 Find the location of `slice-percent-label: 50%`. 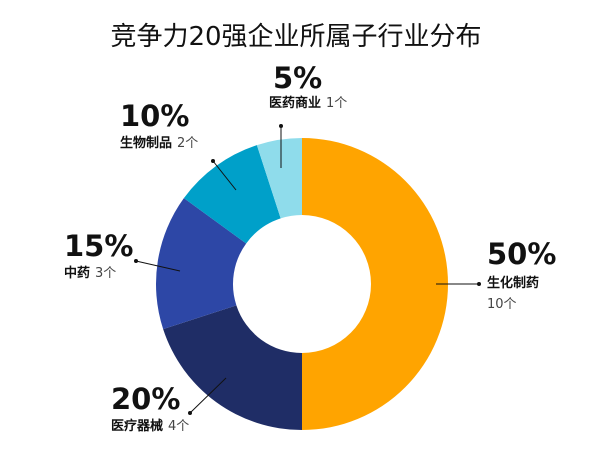

slice-percent-label: 50% is located at coordinates (521, 254).